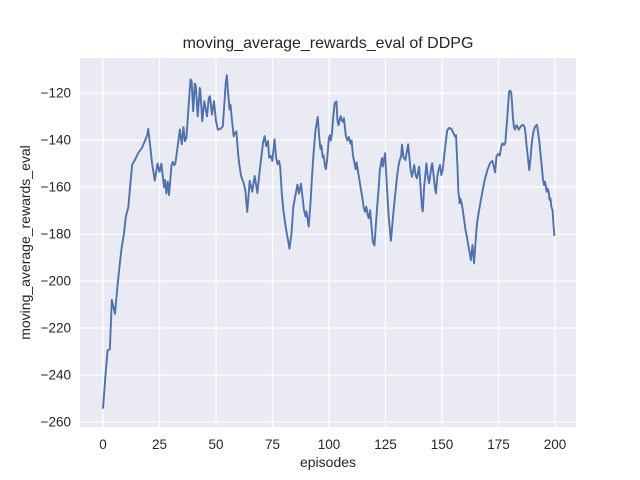  Describe the element at coordinates (56, 375) in the screenshot. I see `y-tick-label: −240` at that location.